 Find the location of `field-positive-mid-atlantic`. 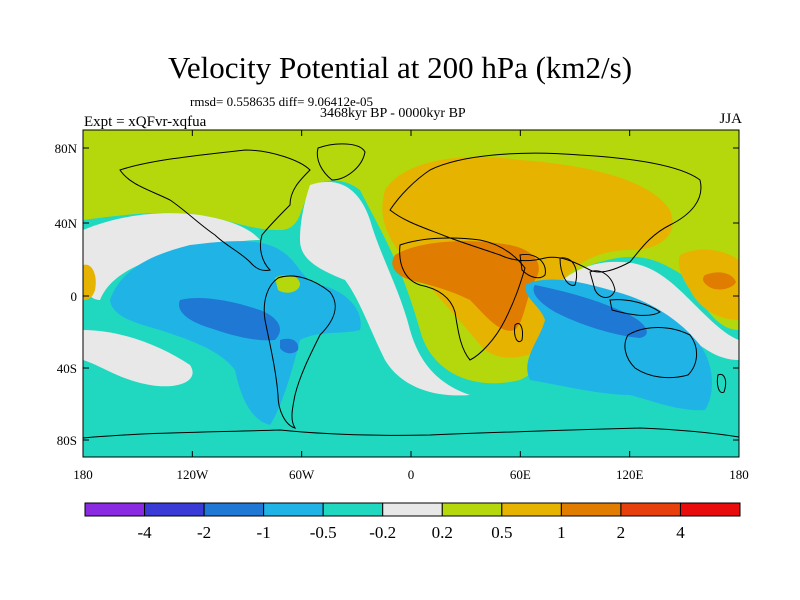

field-positive-mid-atlantic is located at coordinates (89, 282).